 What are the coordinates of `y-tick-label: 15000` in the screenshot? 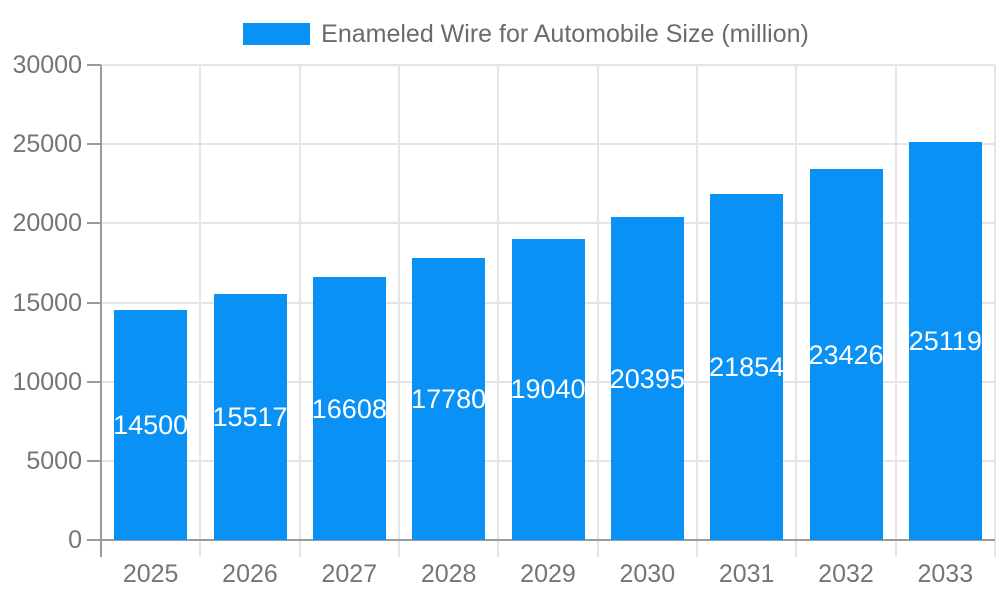 It's located at (47, 302).